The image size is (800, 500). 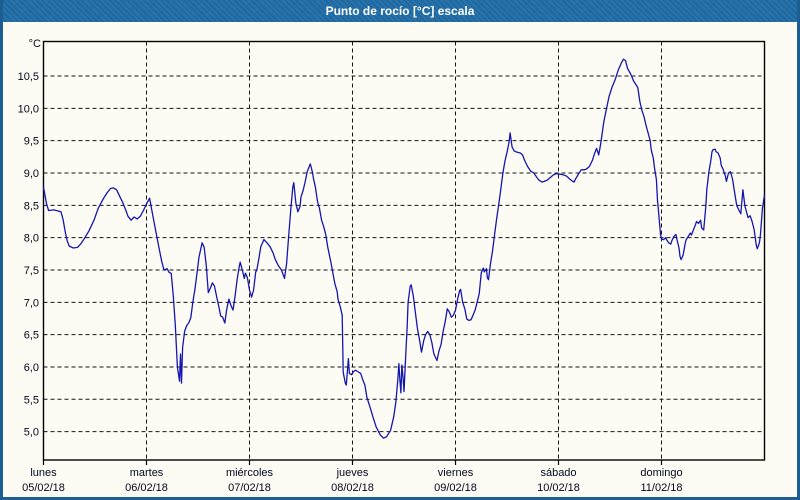 What do you see at coordinates (31, 206) in the screenshot?
I see `y-axis-tick-label: 8,5` at bounding box center [31, 206].